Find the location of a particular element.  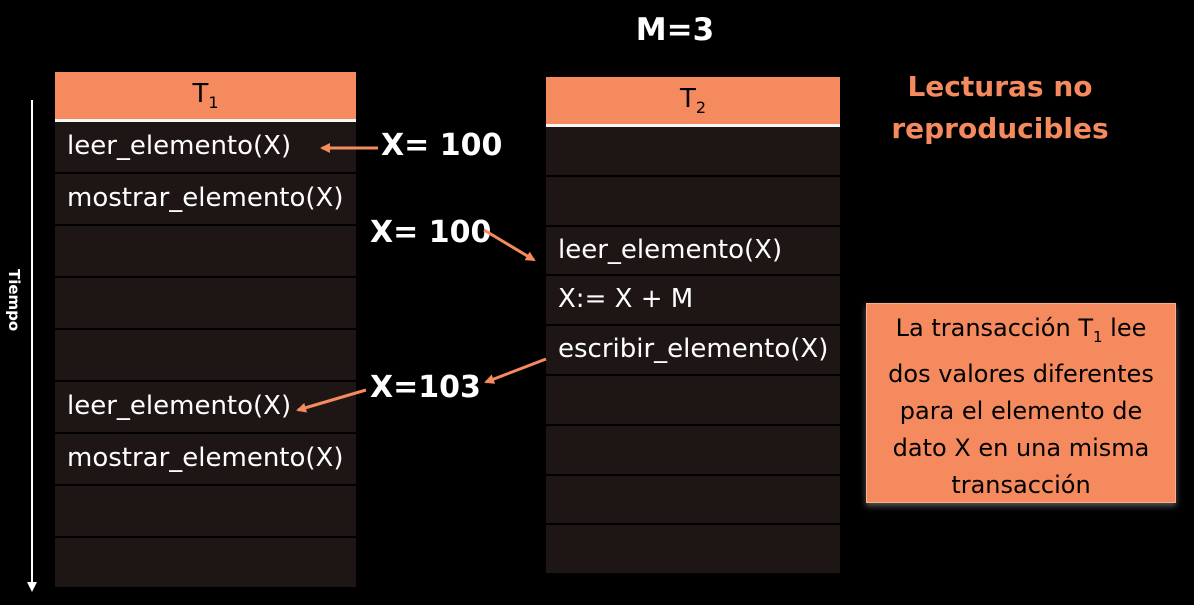

t1-header-subscript: 1 is located at coordinates (213, 103).